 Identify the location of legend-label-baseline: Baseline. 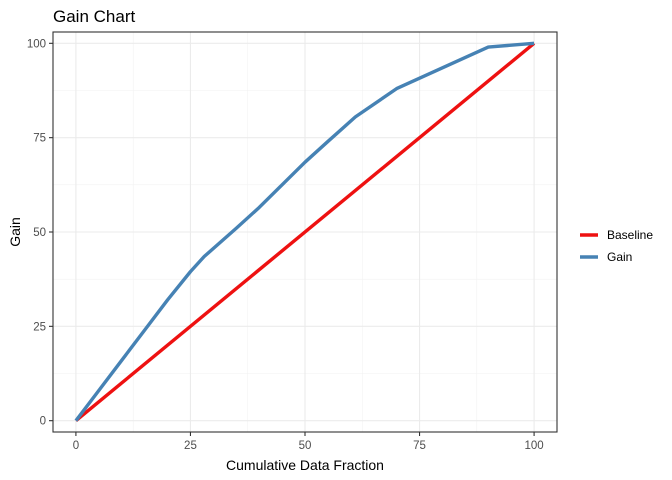
(630, 235).